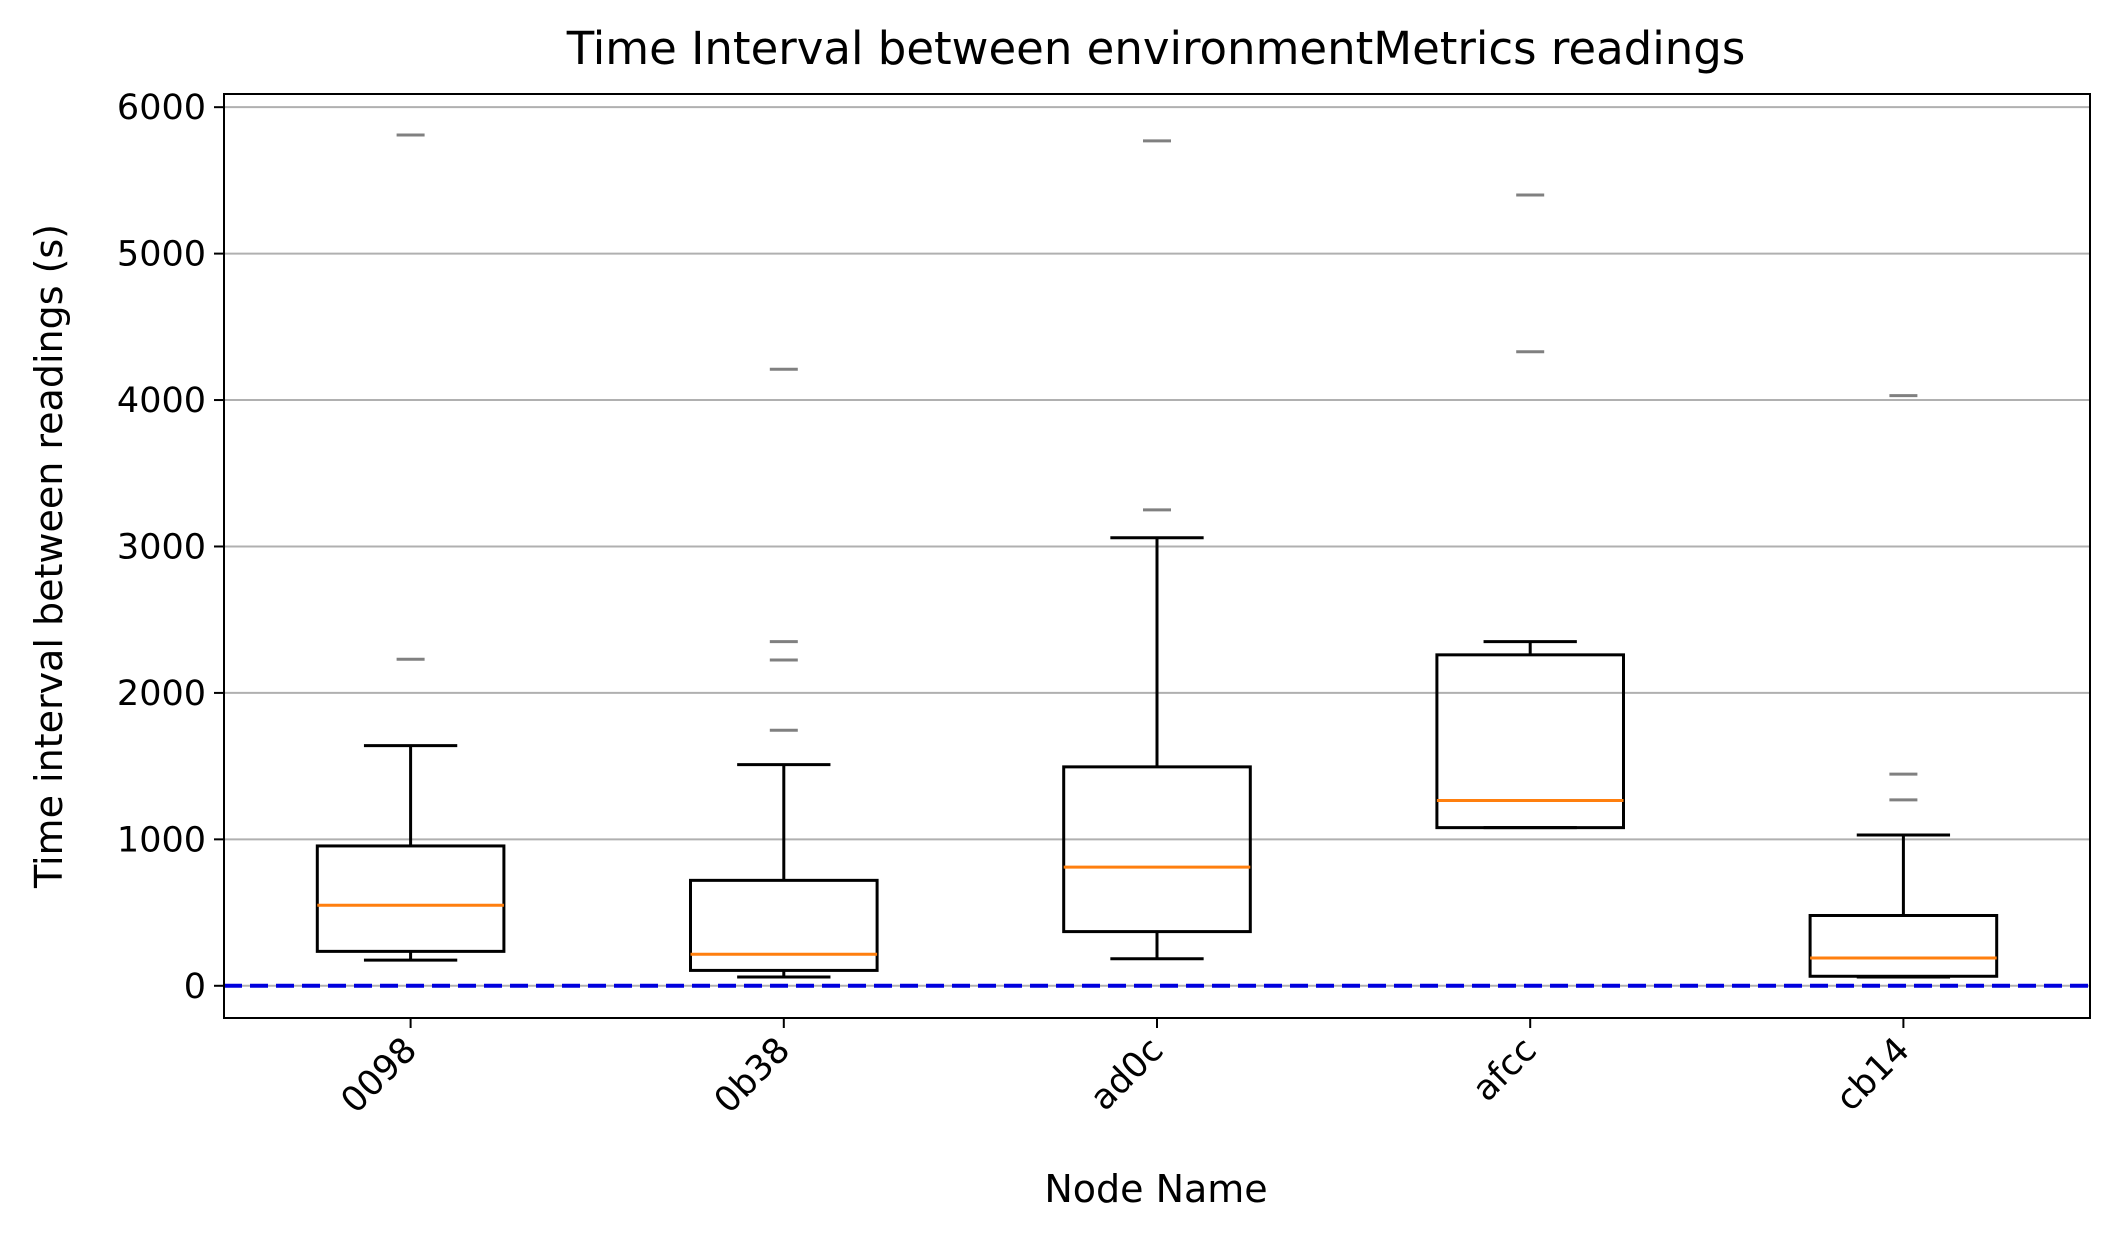  I want to click on y-tick-label: 5000, so click(161, 255).